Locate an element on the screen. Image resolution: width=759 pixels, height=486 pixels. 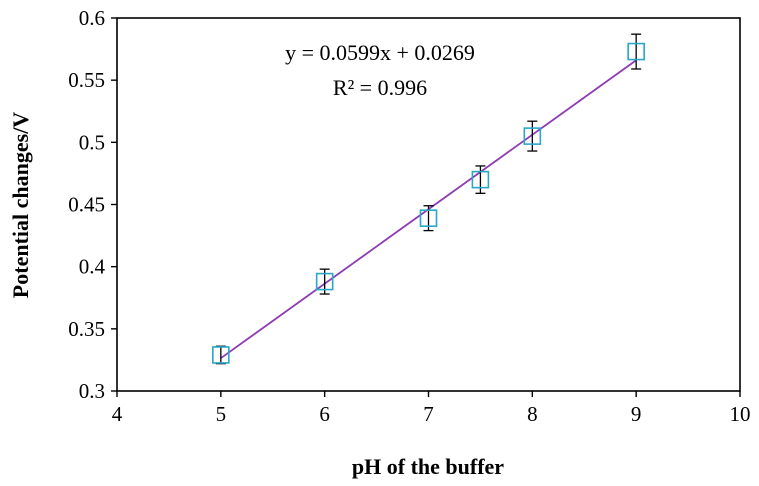
x-tick-label: 7 is located at coordinates (428, 414).